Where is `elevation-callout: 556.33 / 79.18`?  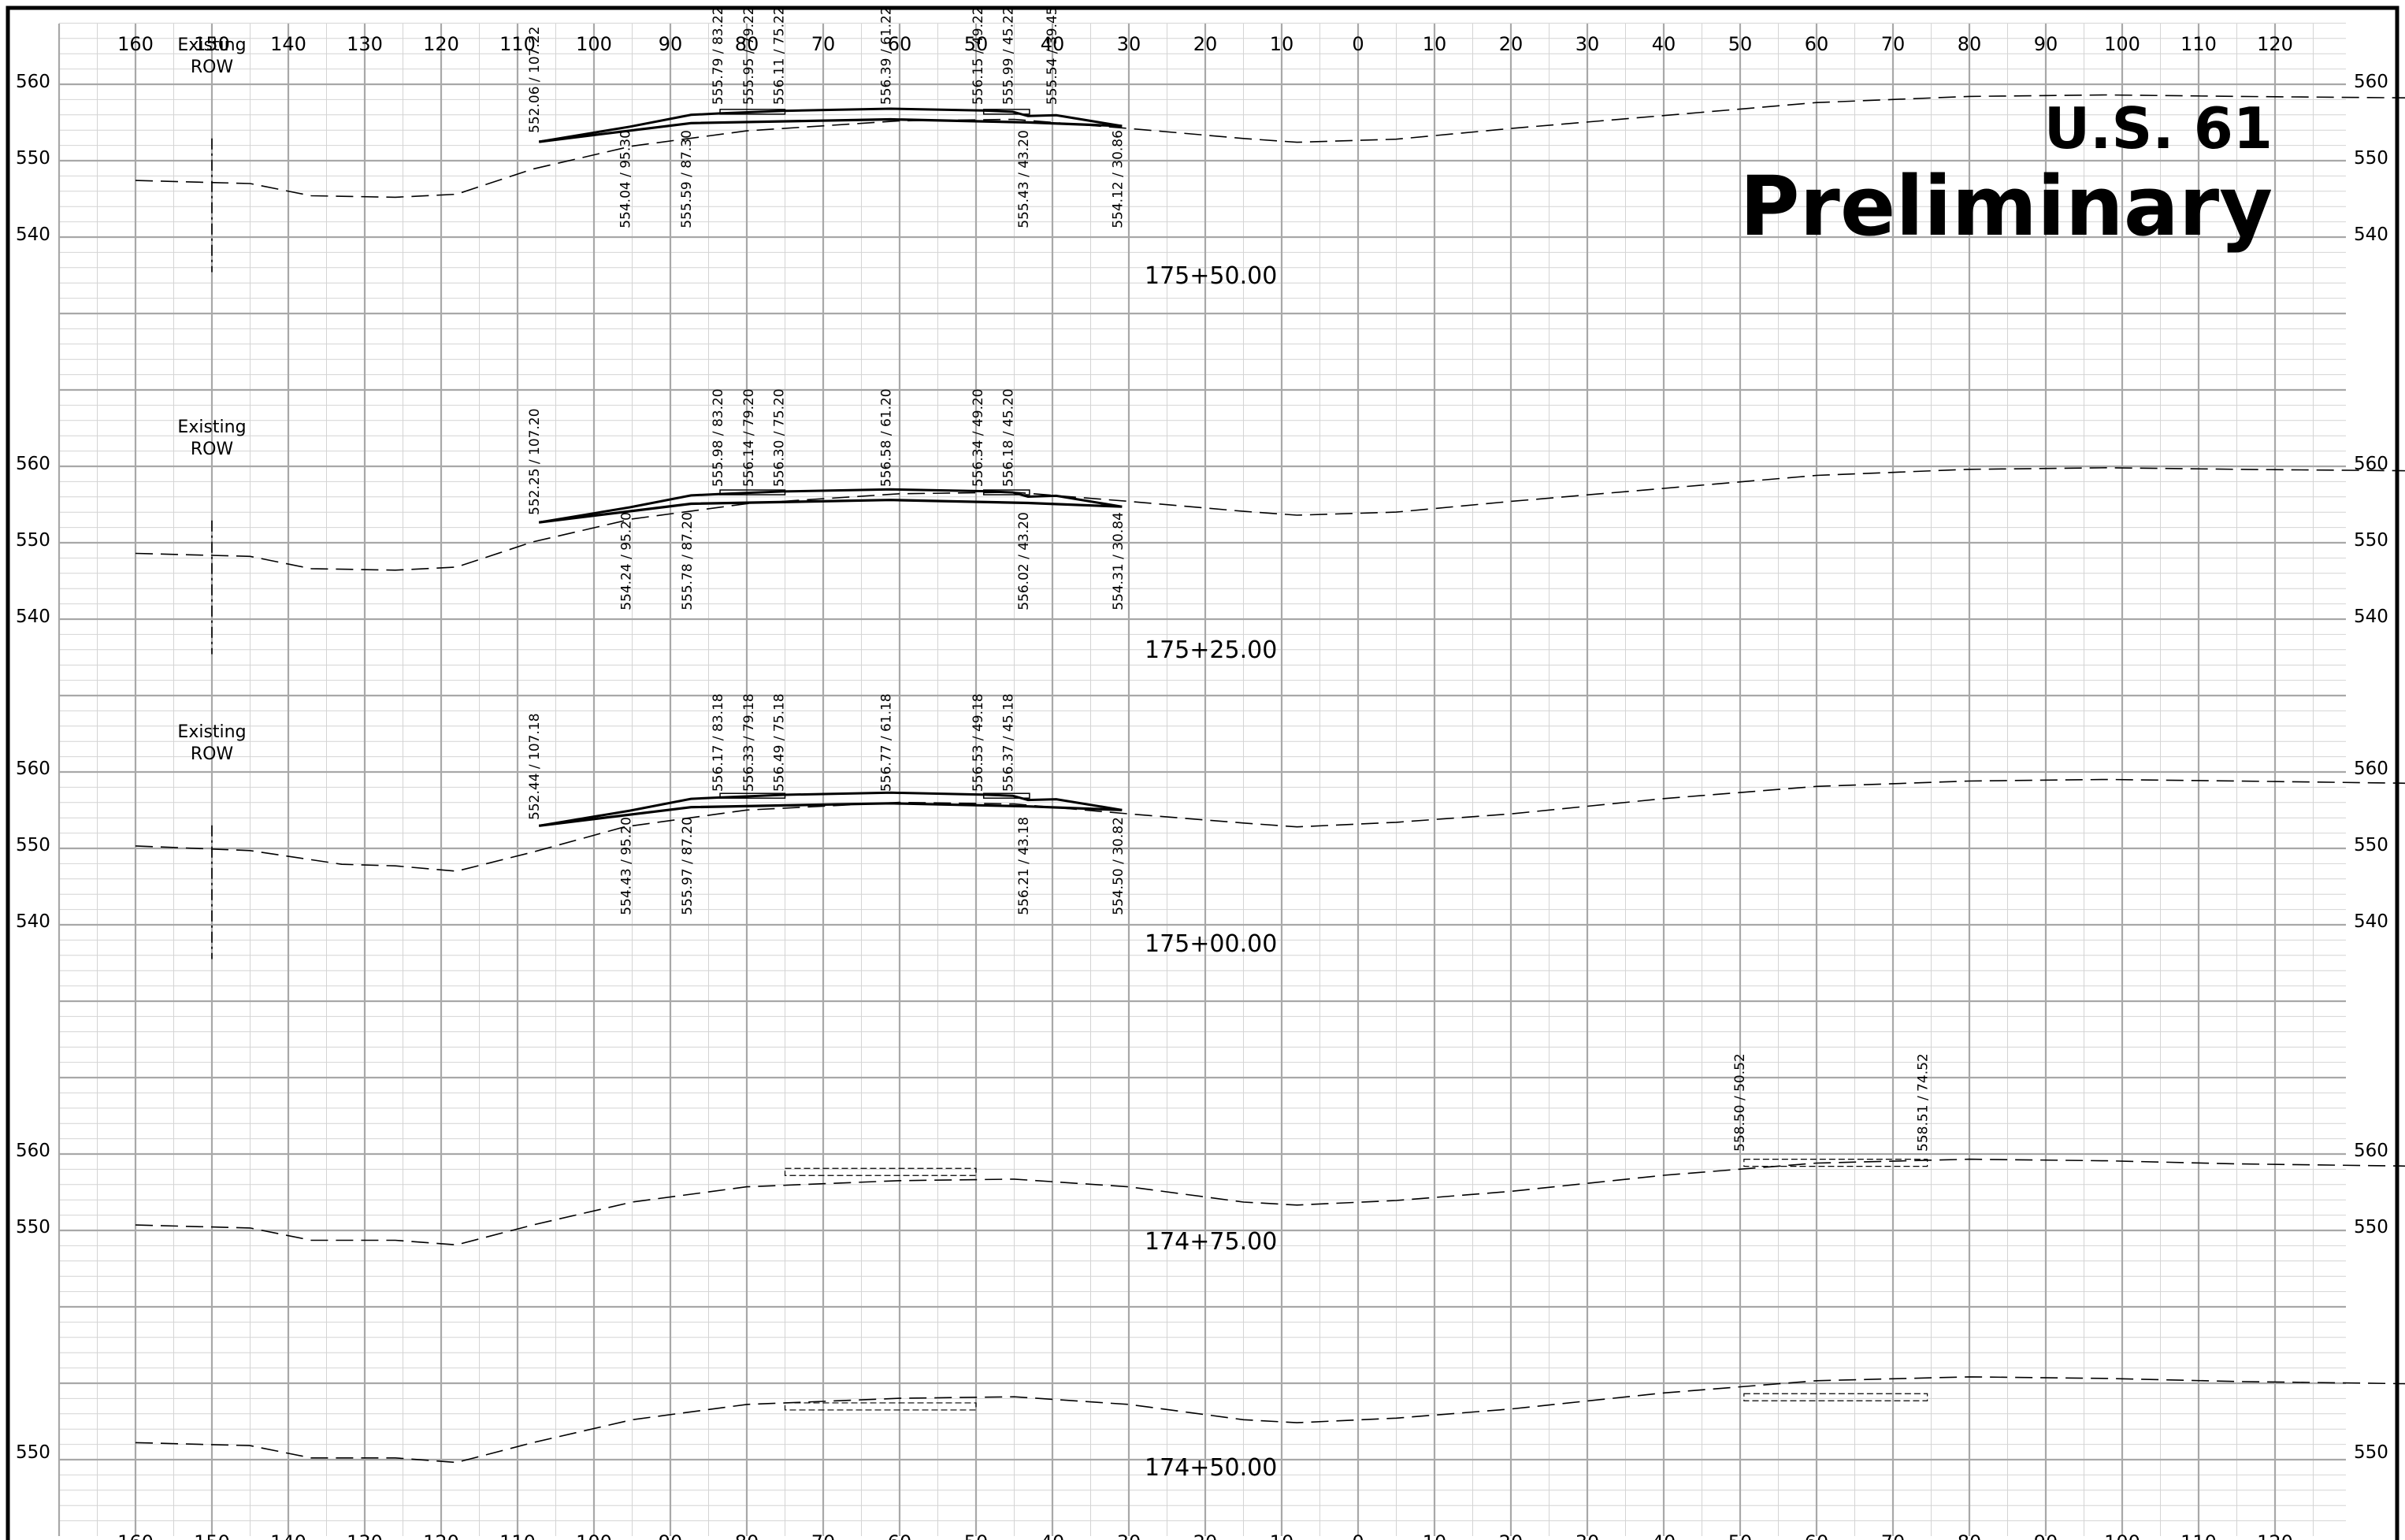 elevation-callout: 556.33 / 79.18 is located at coordinates (749, 742).